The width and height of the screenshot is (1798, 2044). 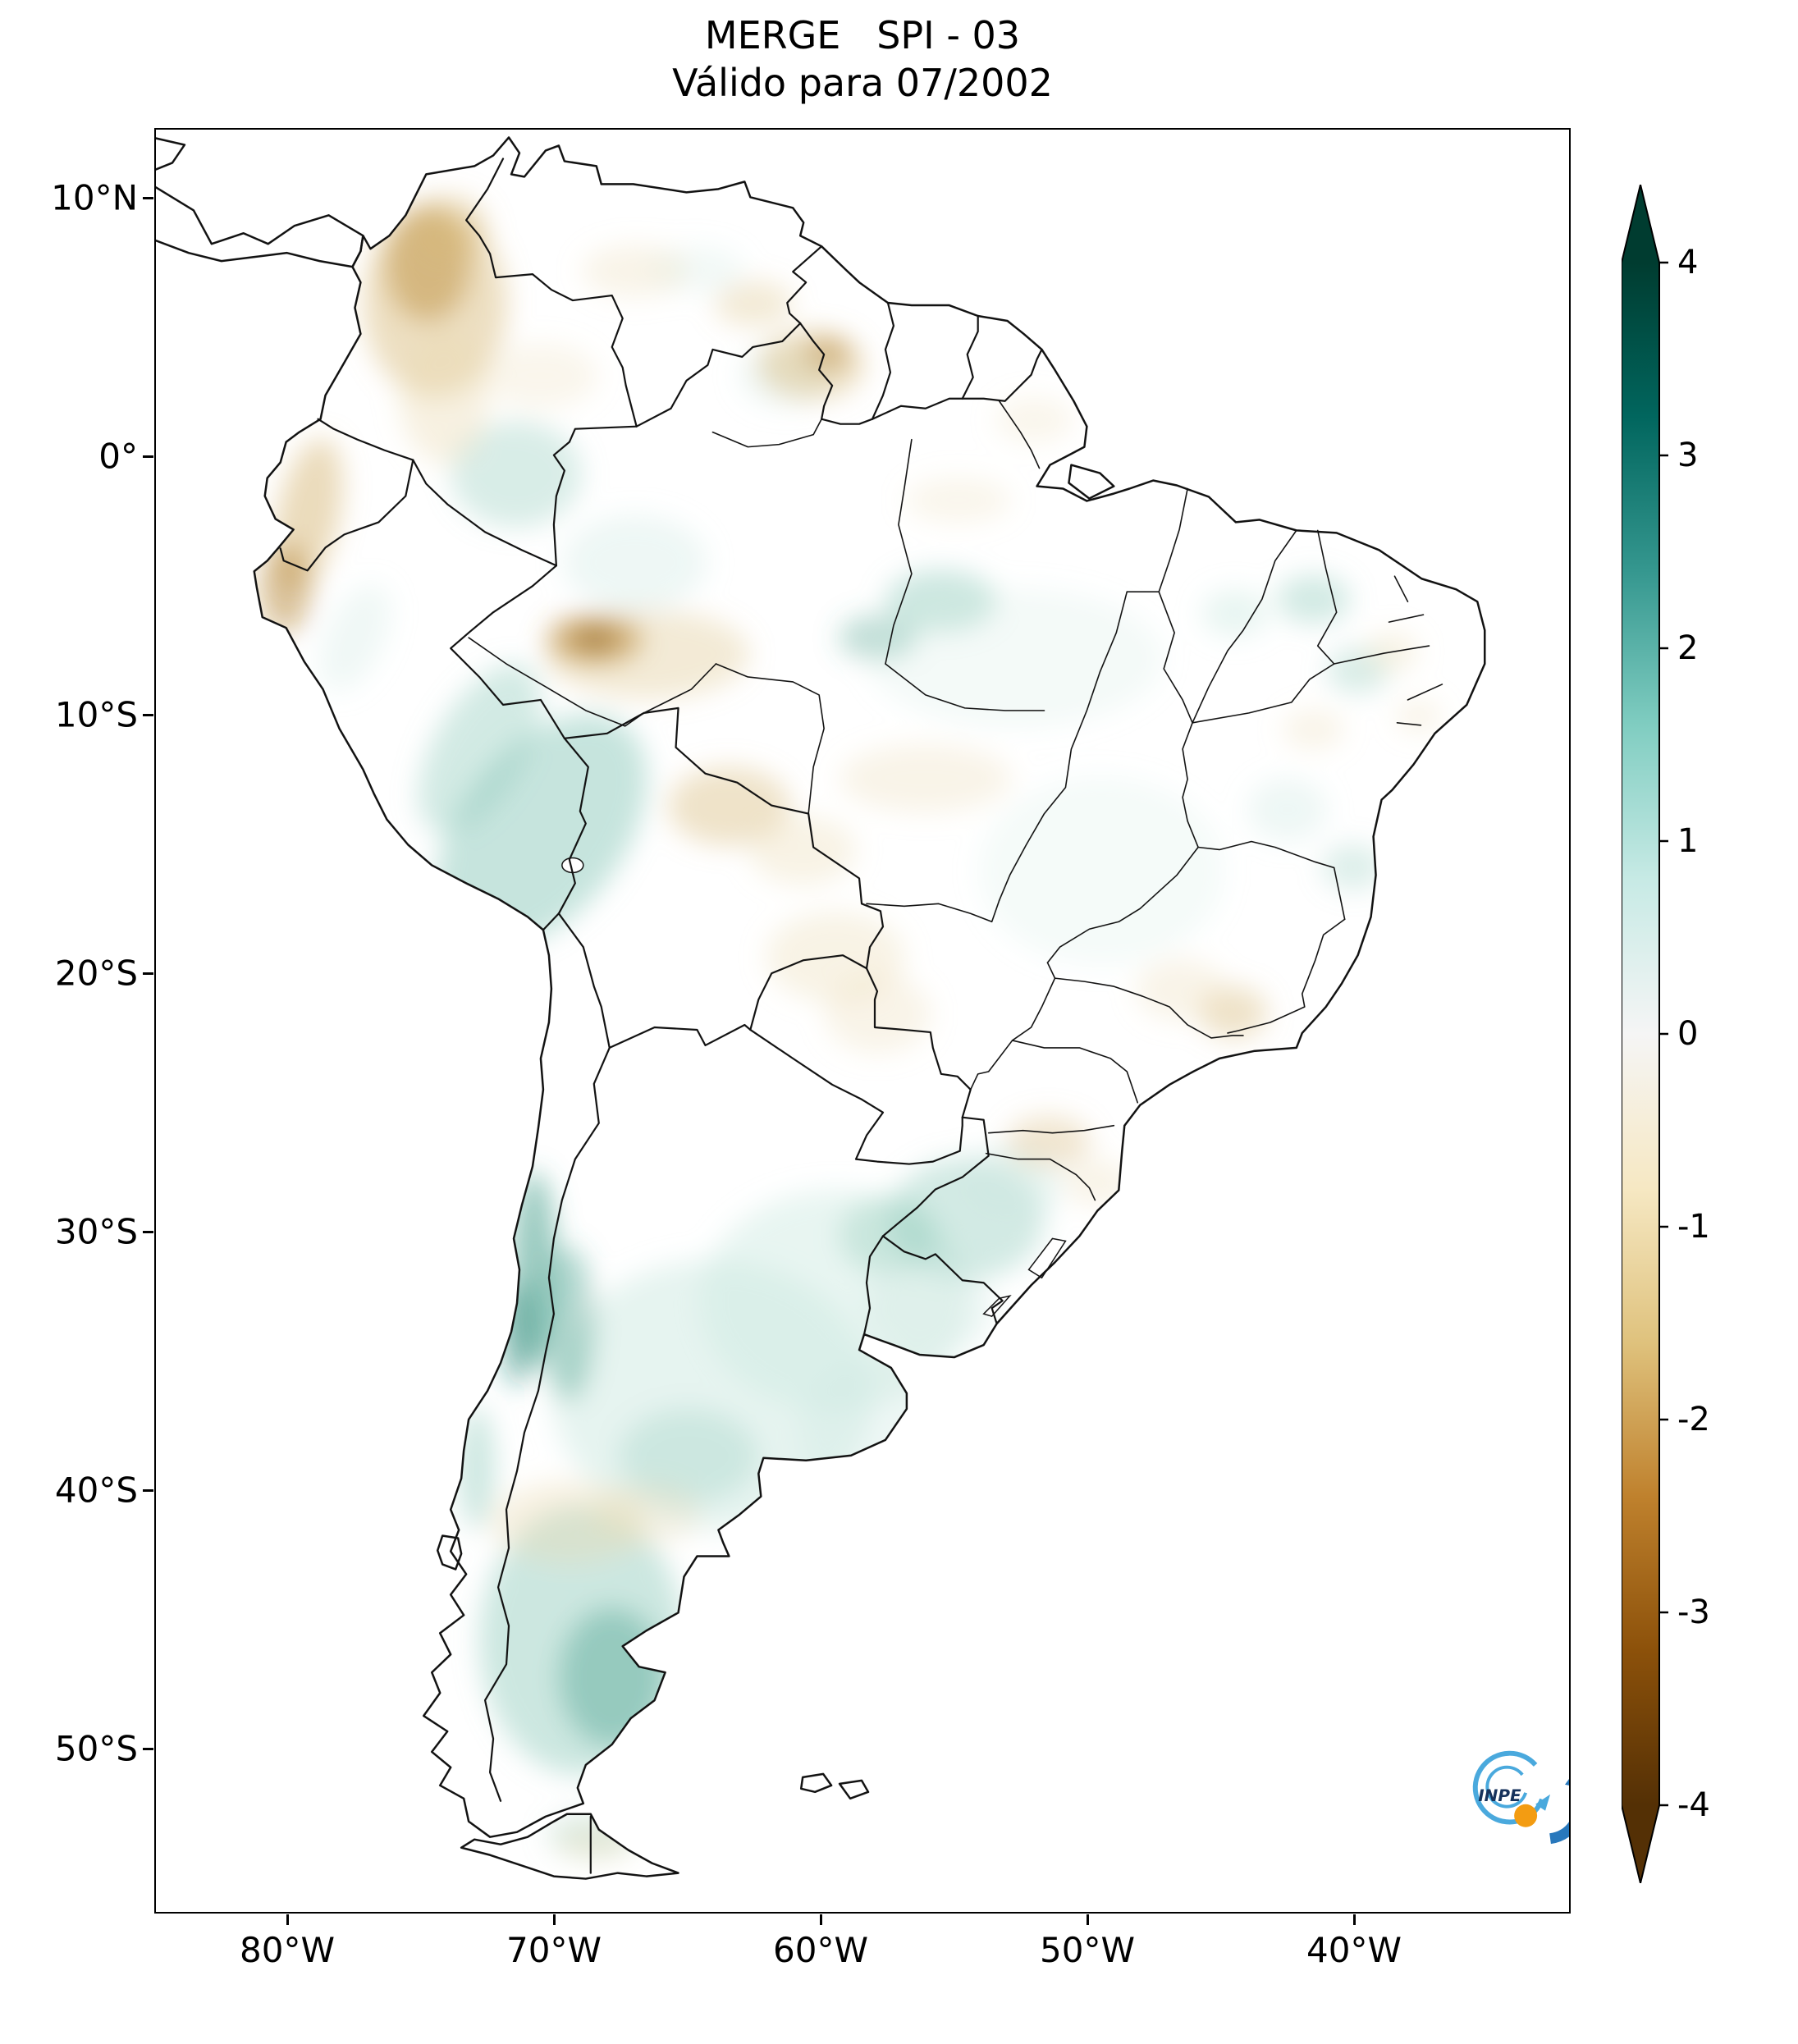 I want to click on ytick-label-50s: 50°S, so click(x=96, y=1748).